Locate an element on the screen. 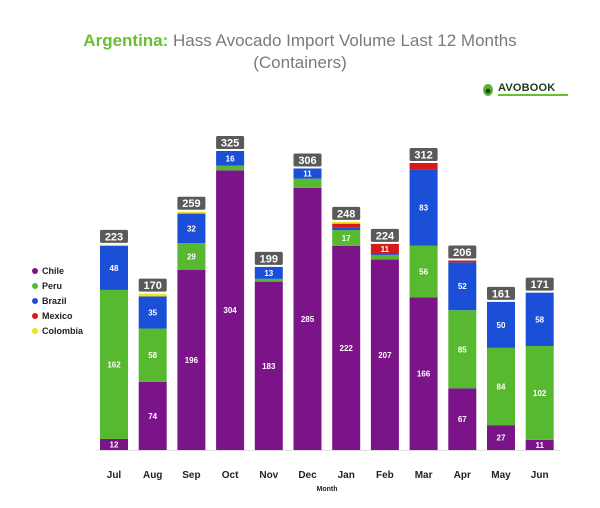  data-label-peru-apr: 85 is located at coordinates (462, 349).